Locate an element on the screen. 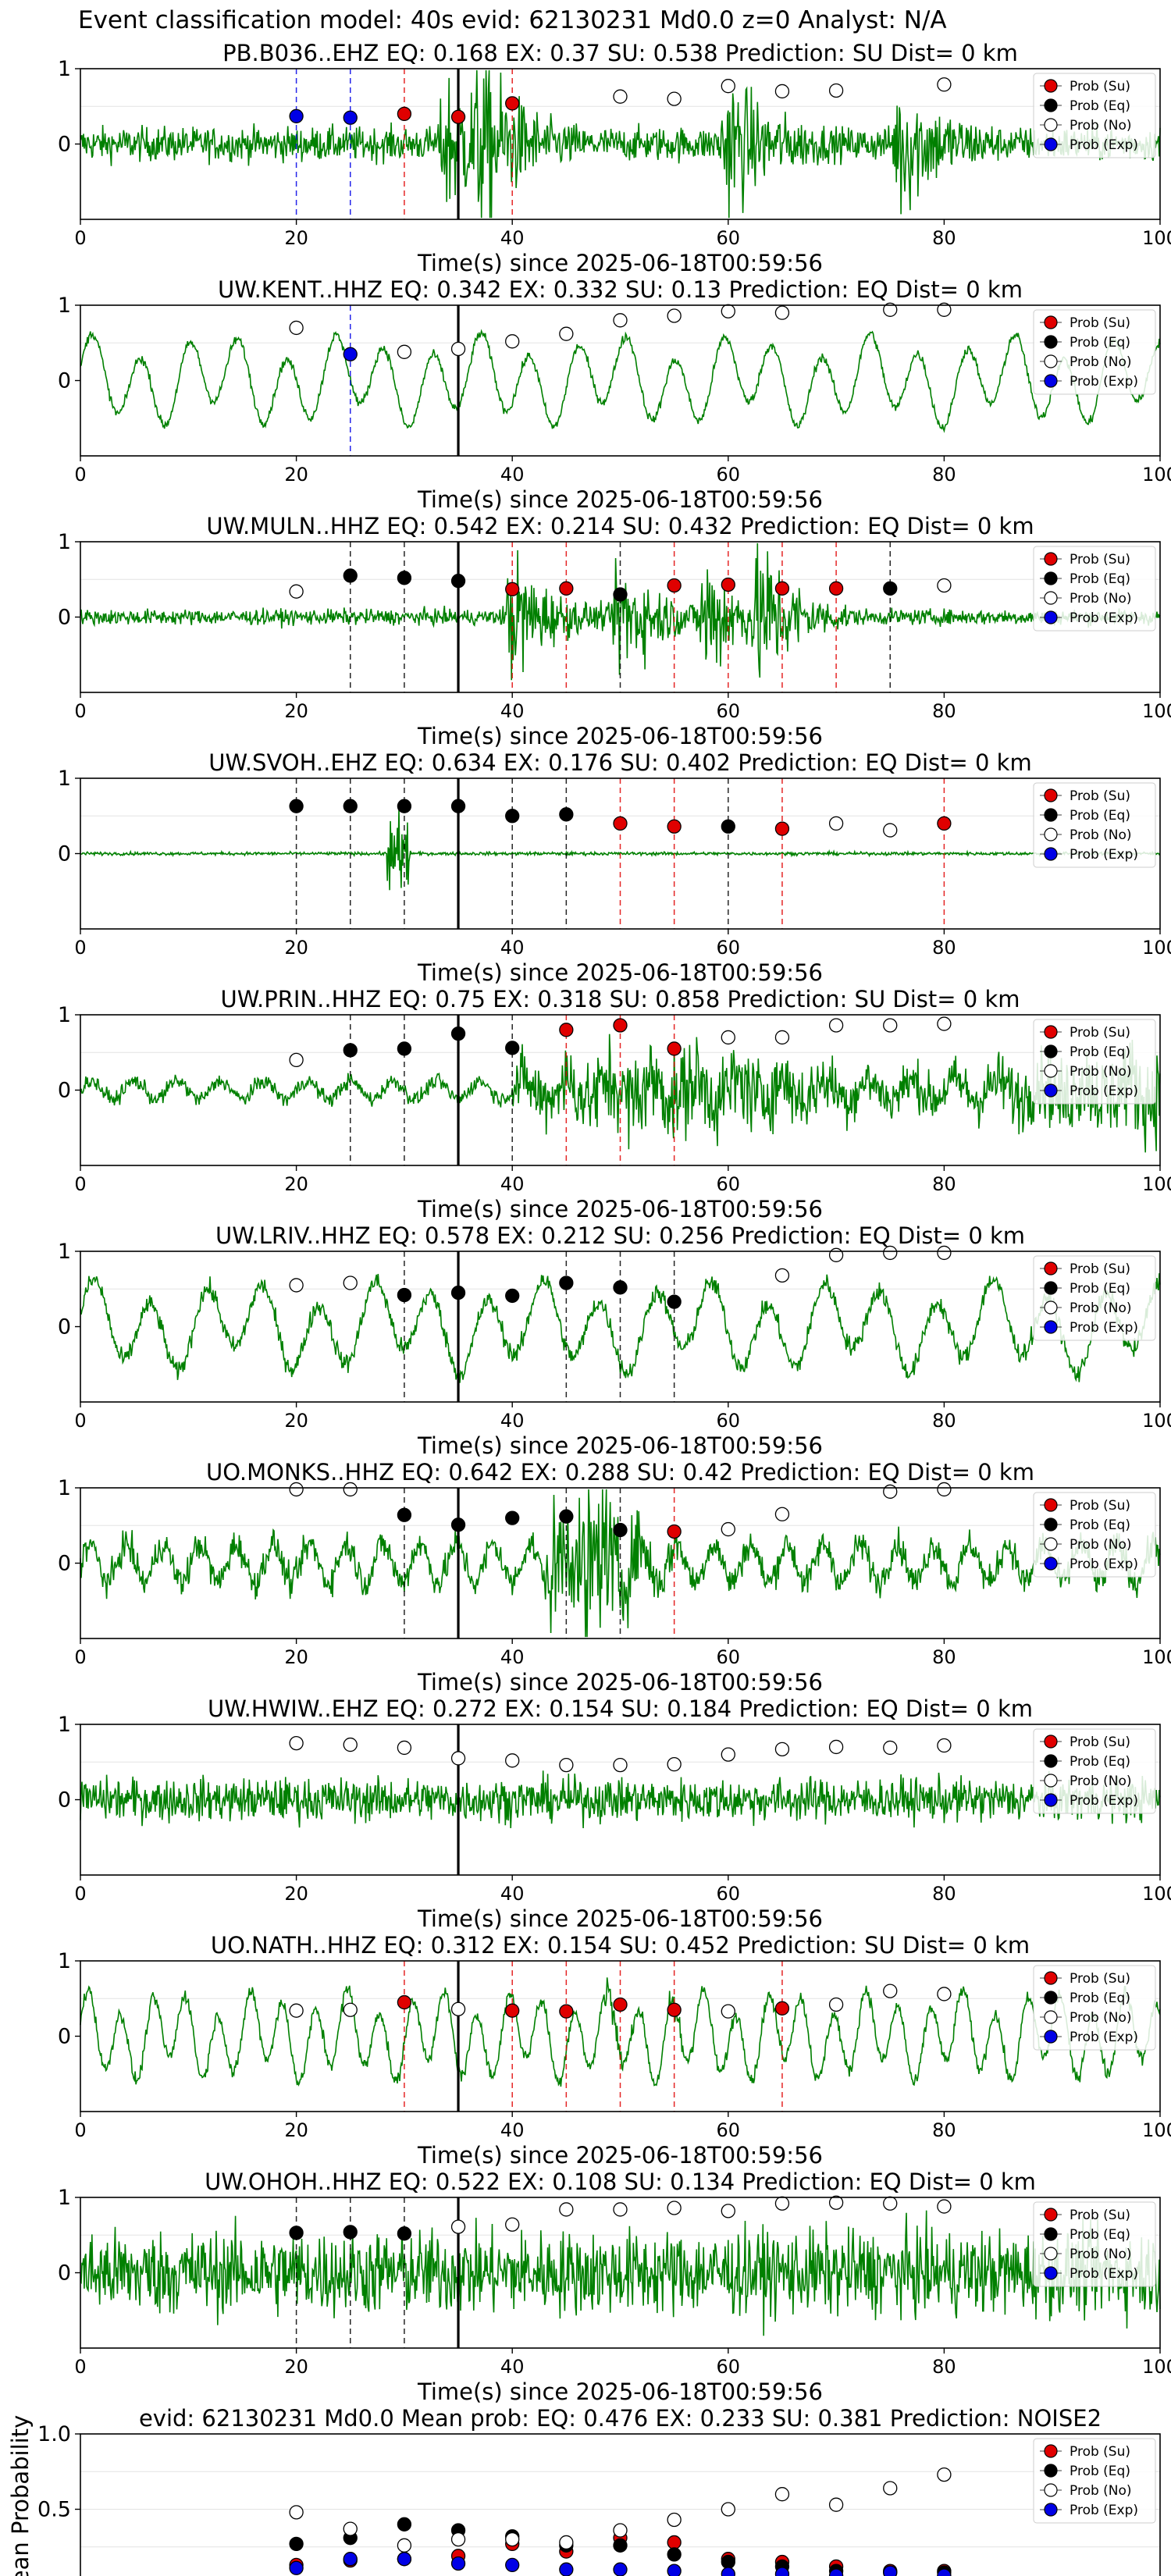  legend-label: Prob (Eq) is located at coordinates (1100, 1289).